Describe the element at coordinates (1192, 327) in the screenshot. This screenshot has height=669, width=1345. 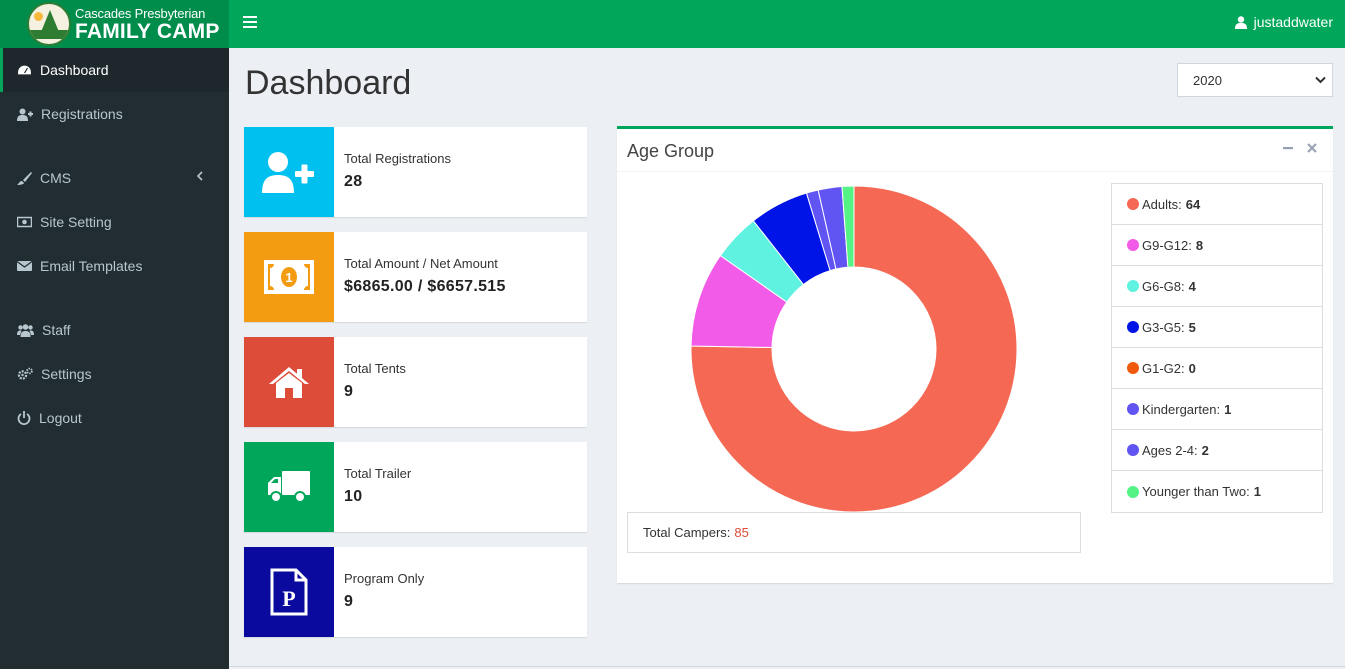
I see `legend-value: 5` at that location.